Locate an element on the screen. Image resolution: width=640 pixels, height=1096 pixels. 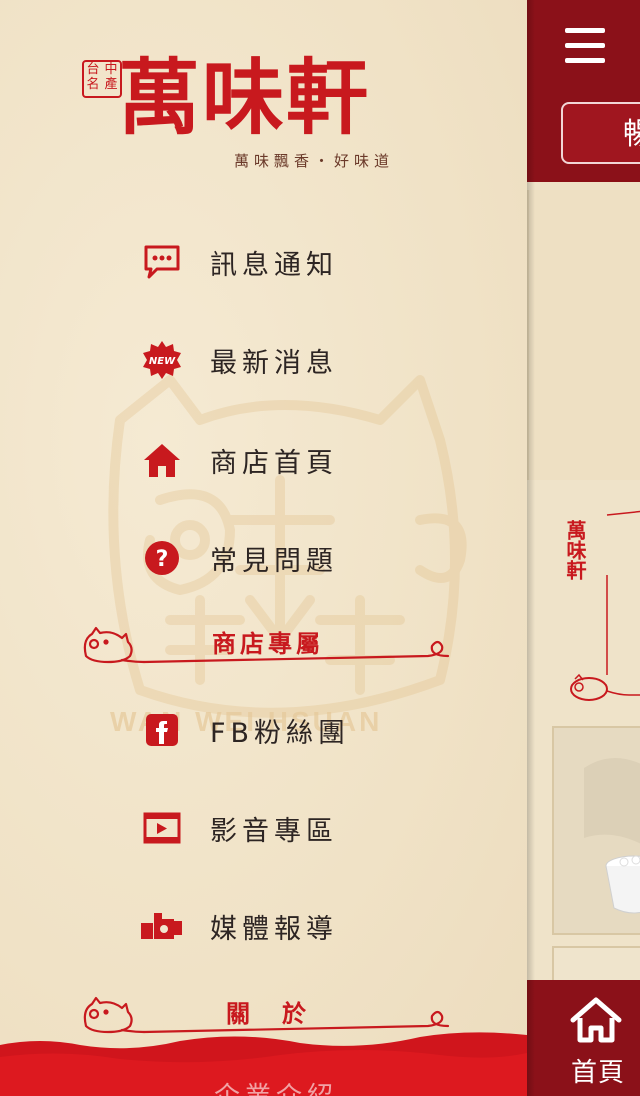
seal-char: 產 is located at coordinates (111, 84).